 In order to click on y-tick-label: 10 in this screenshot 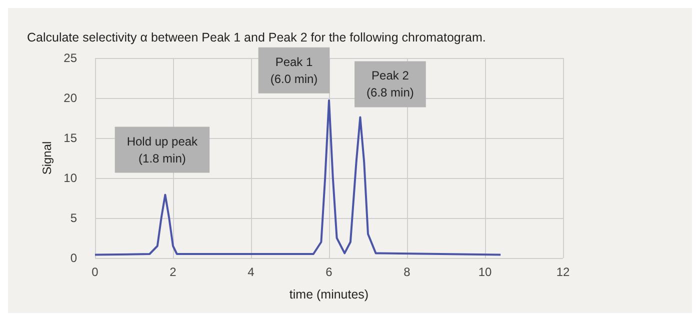, I will do `click(71, 178)`.